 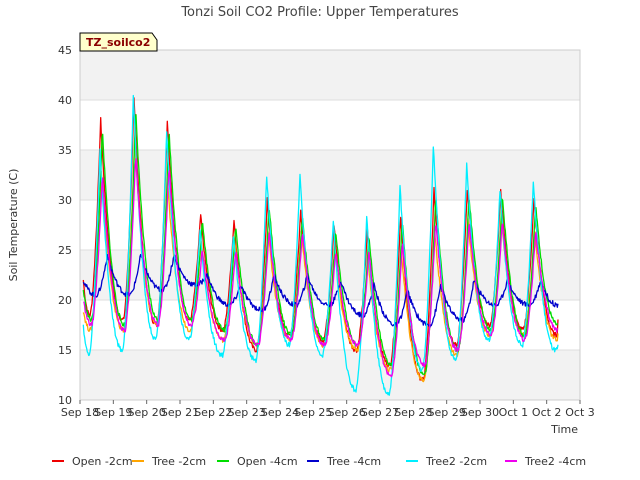 I want to click on x-tick-label: Sep 25, so click(x=313, y=412).